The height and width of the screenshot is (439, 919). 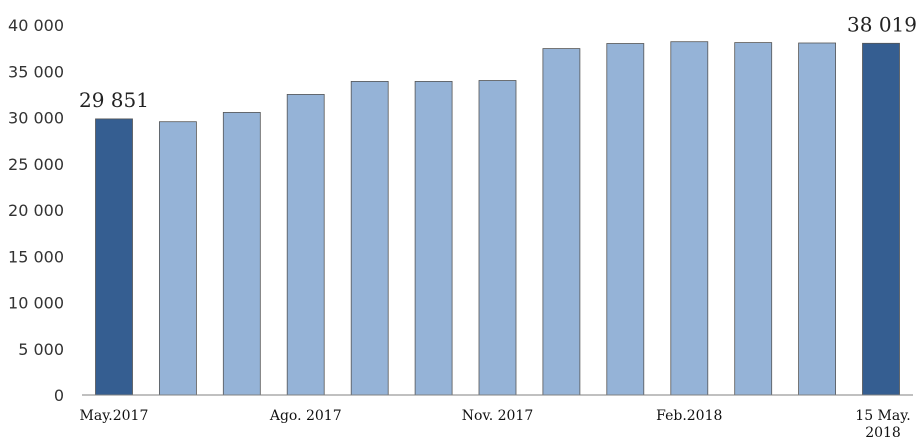 What do you see at coordinates (36, 256) in the screenshot?
I see `y-tick-label: 15 000` at bounding box center [36, 256].